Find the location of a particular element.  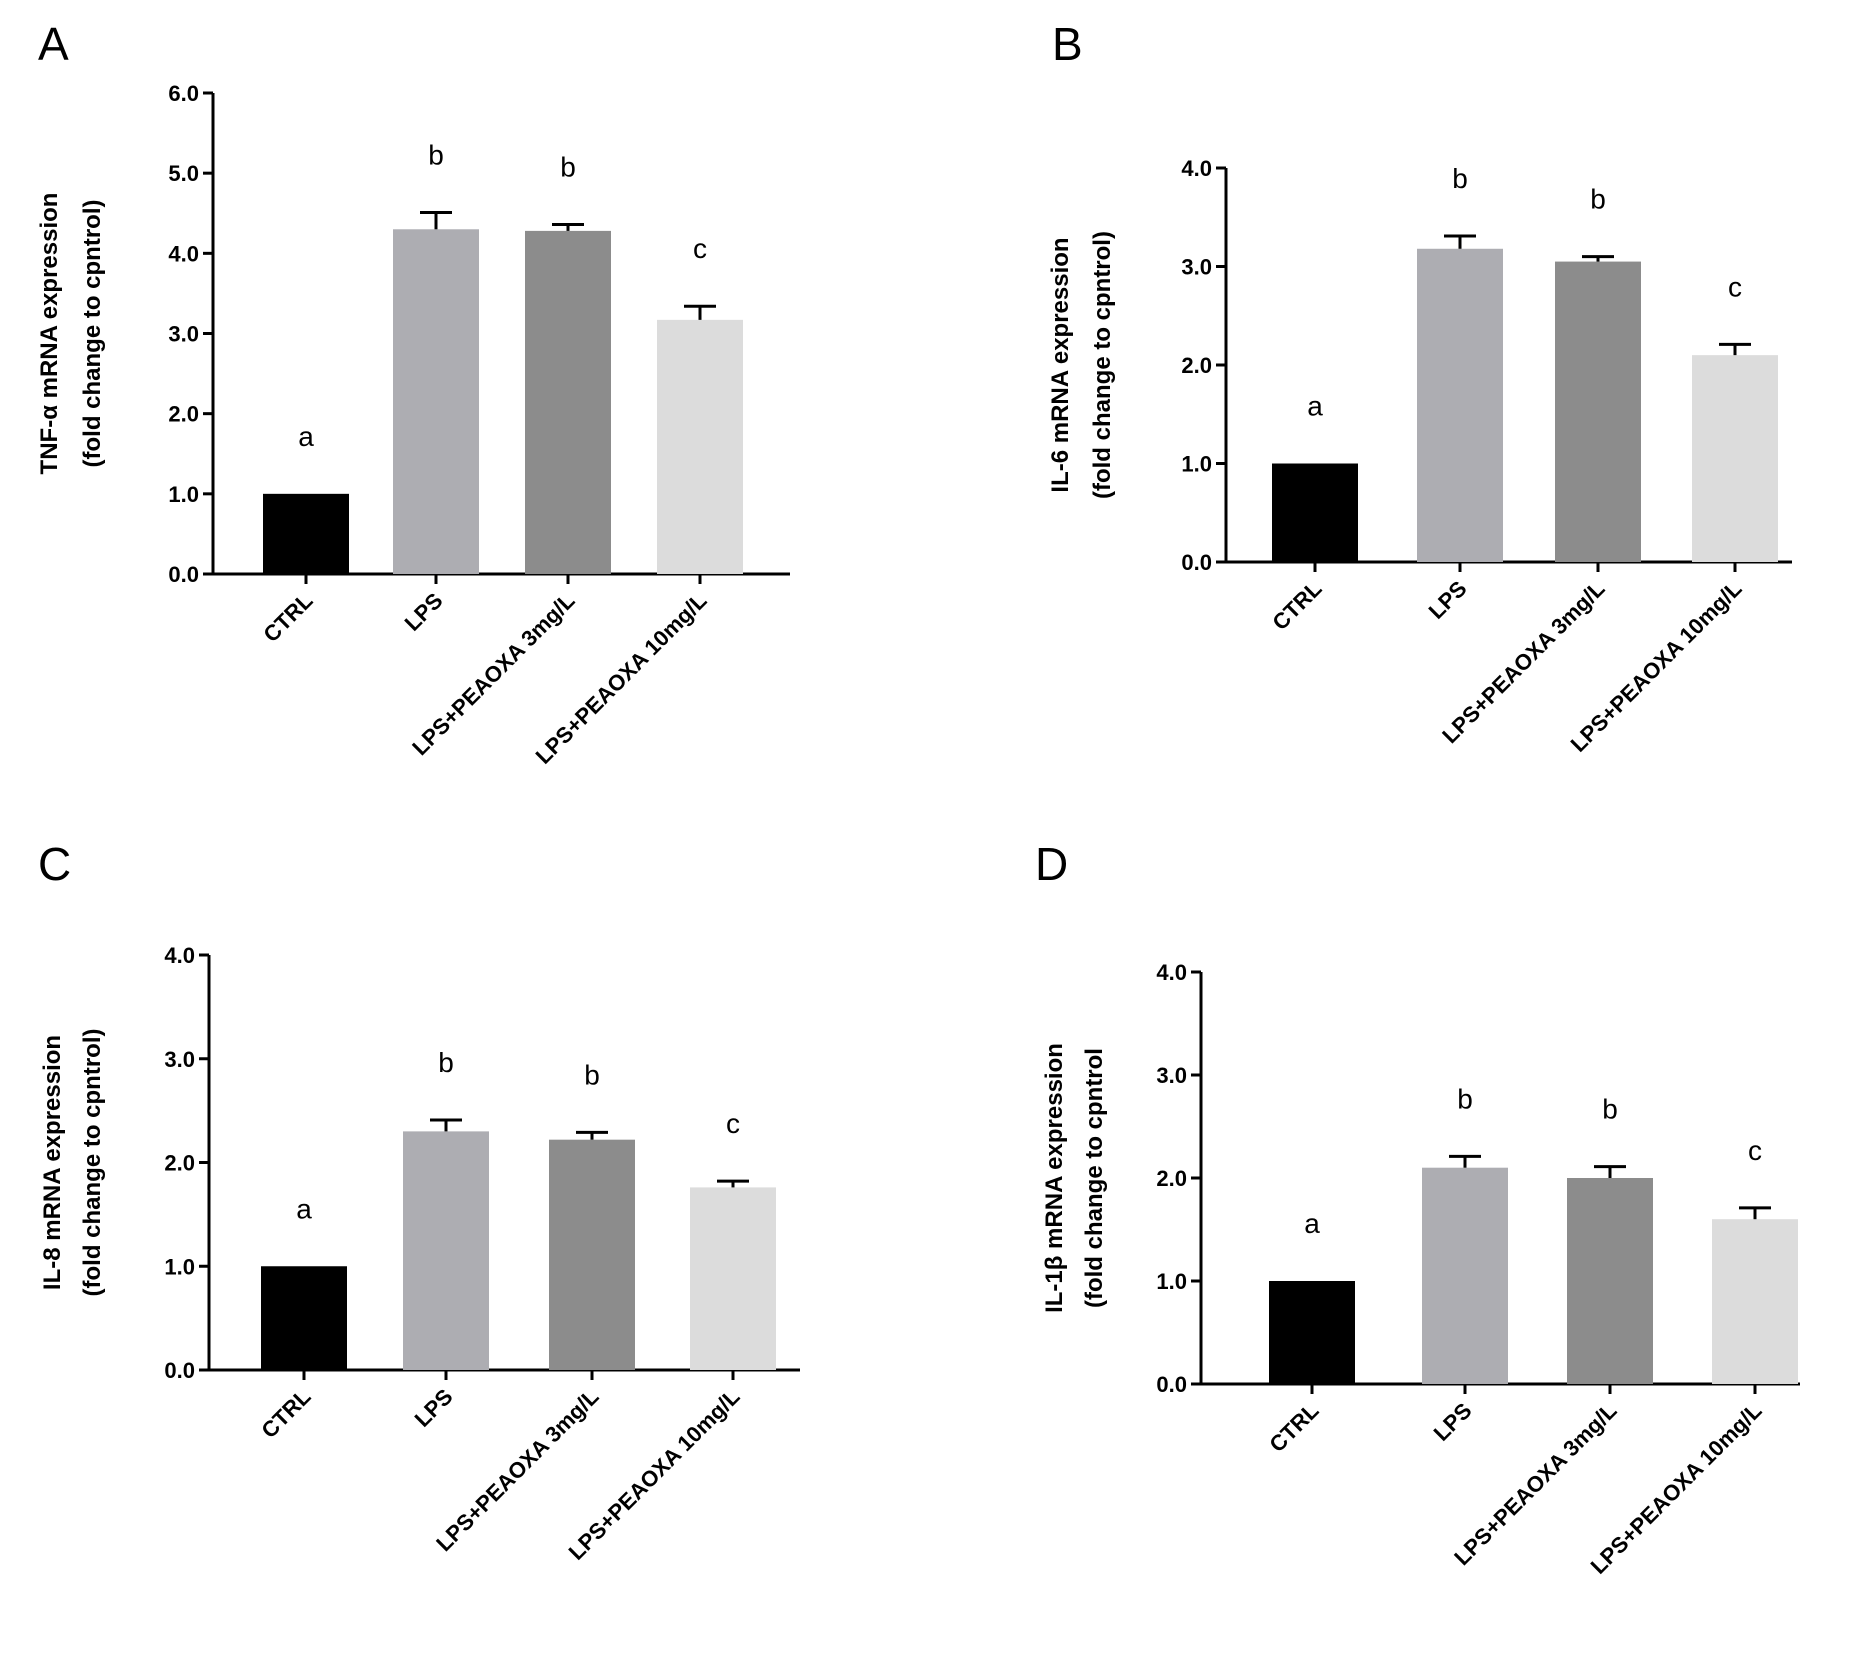

panel-letter: B is located at coordinates (1067, 44).